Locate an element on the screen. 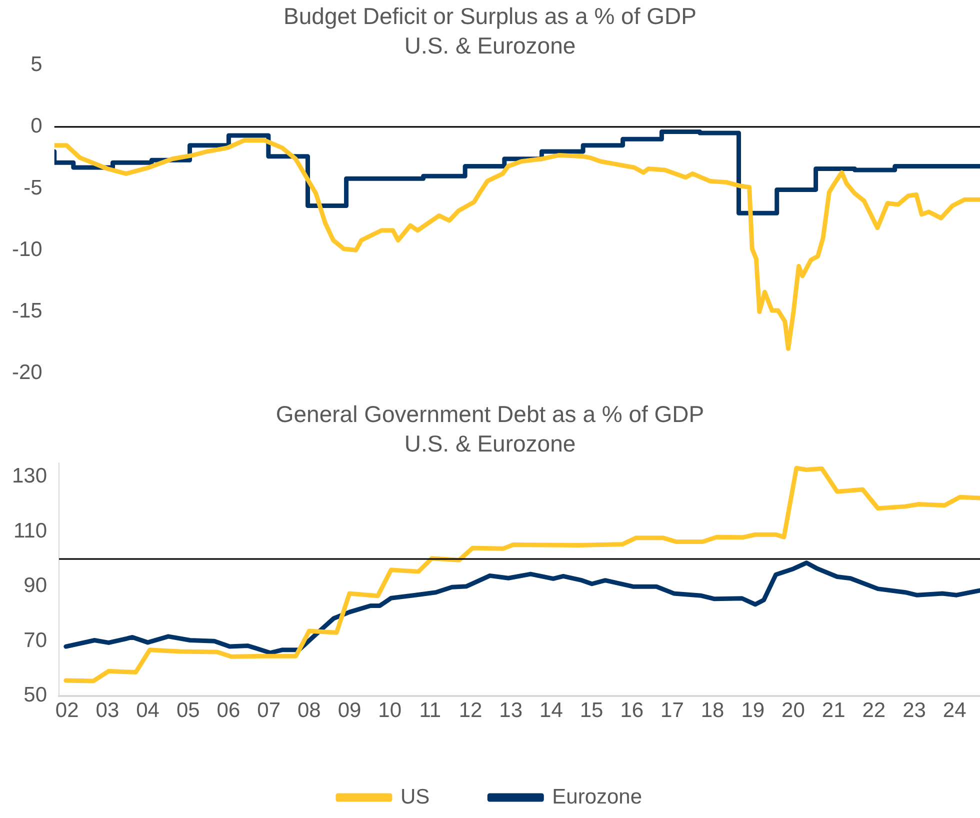 This screenshot has height=818, width=980. x-tick-label: 21 is located at coordinates (834, 710).